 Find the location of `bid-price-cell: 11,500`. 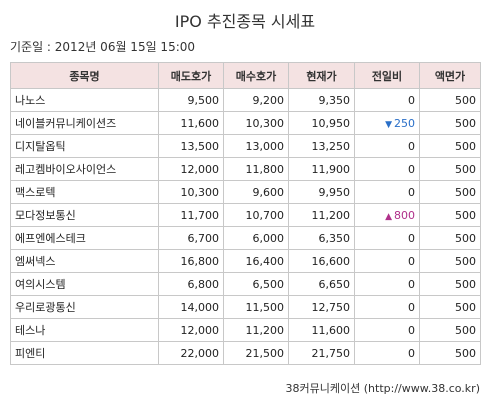

bid-price-cell: 11,500 is located at coordinates (256, 307).